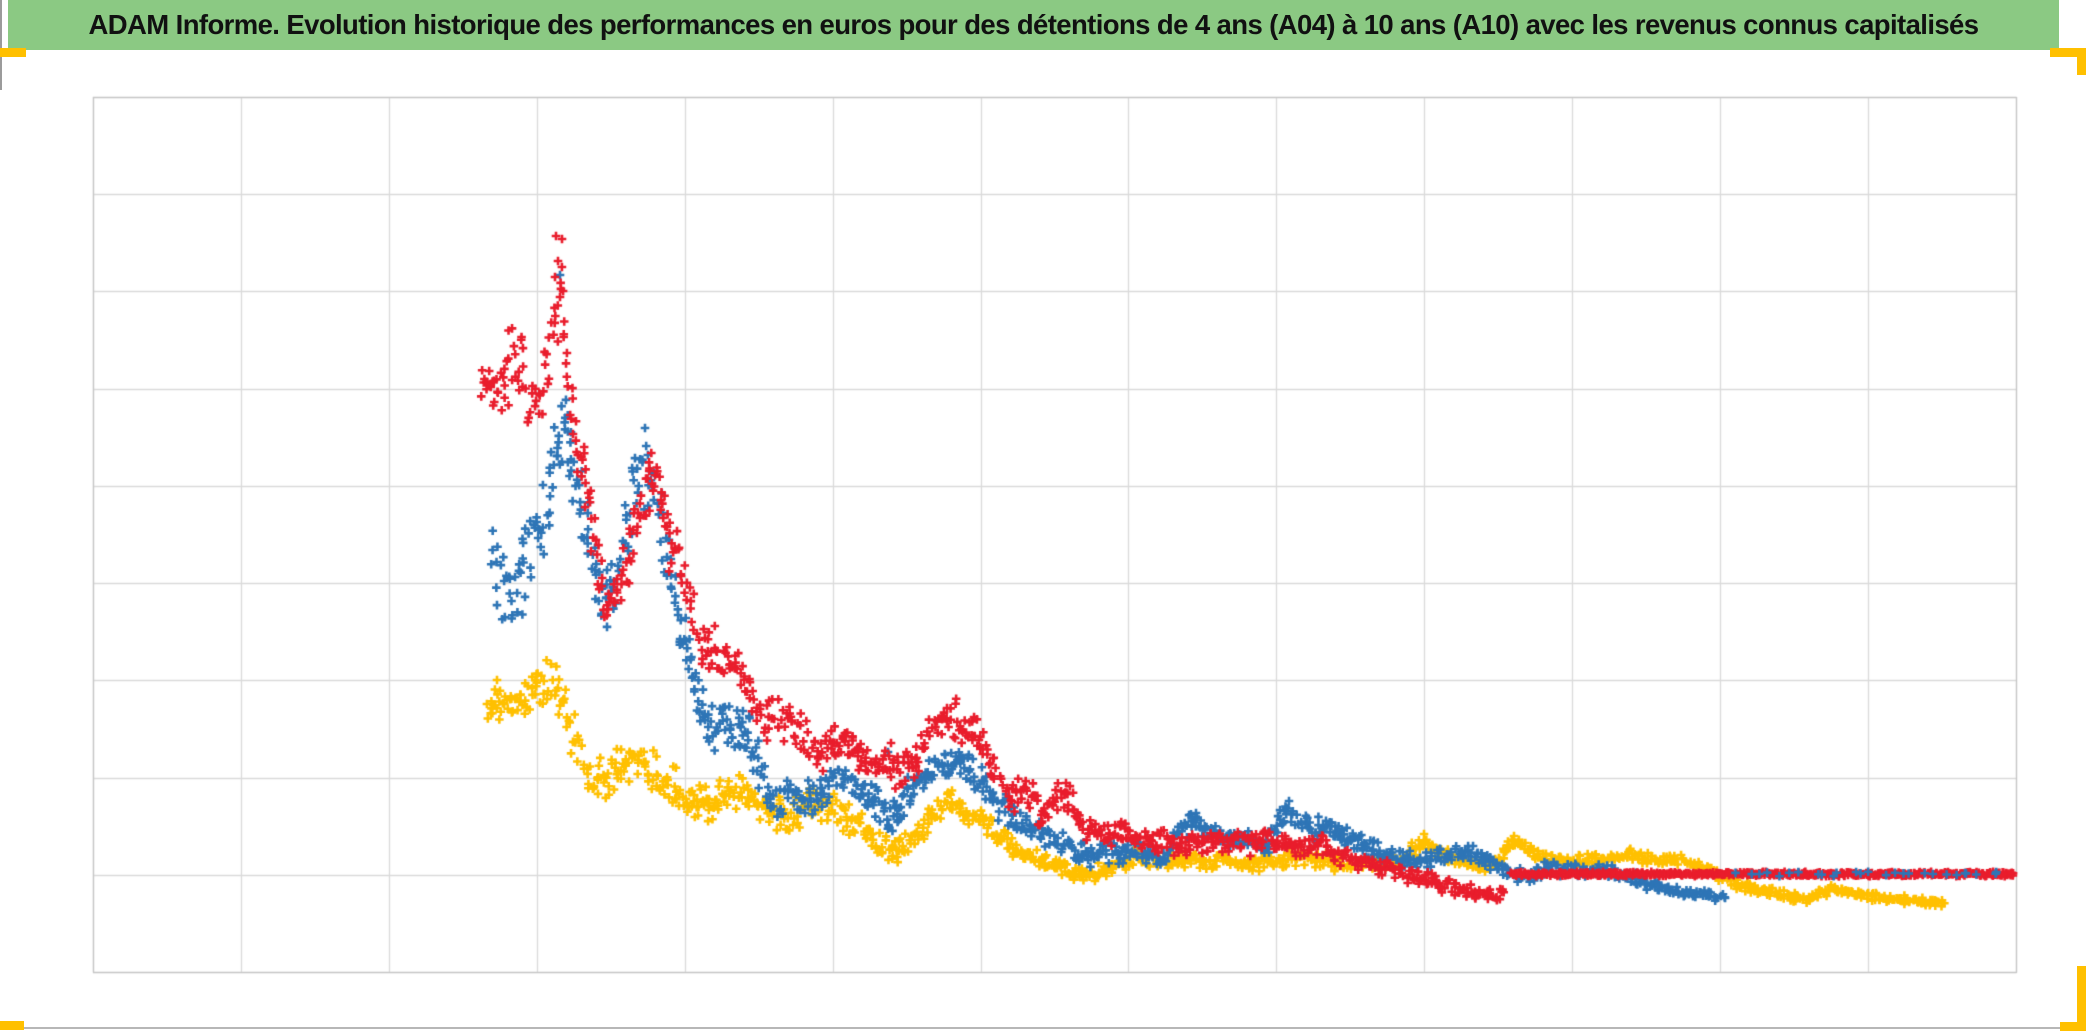  I want to click on page-break-marker-top-right-vertical, so click(2081, 61).